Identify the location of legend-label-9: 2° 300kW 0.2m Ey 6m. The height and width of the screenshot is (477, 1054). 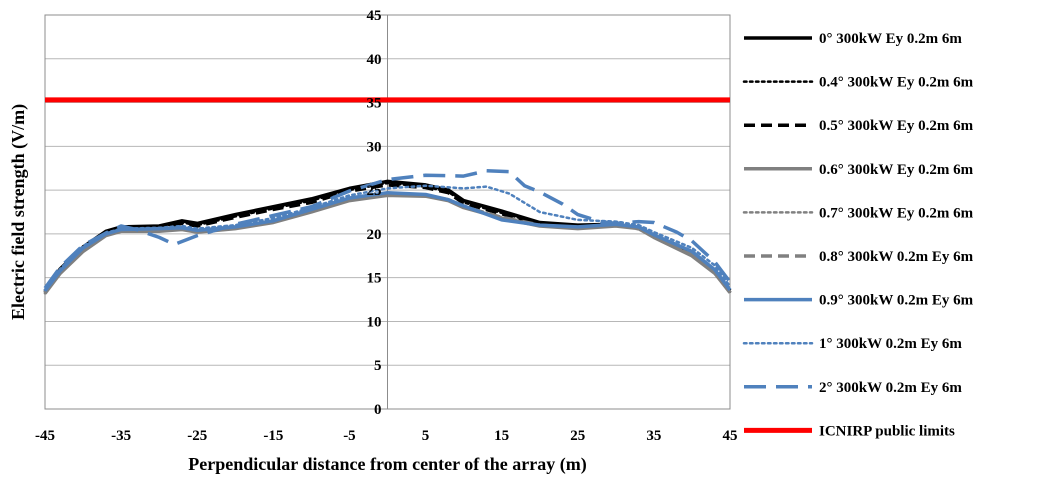
(890, 388).